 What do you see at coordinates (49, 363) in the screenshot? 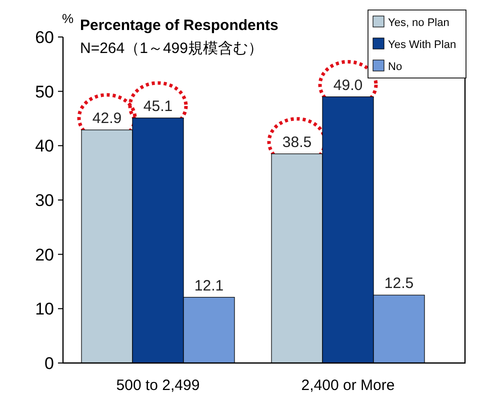
I see `y-tick-label: 0` at bounding box center [49, 363].